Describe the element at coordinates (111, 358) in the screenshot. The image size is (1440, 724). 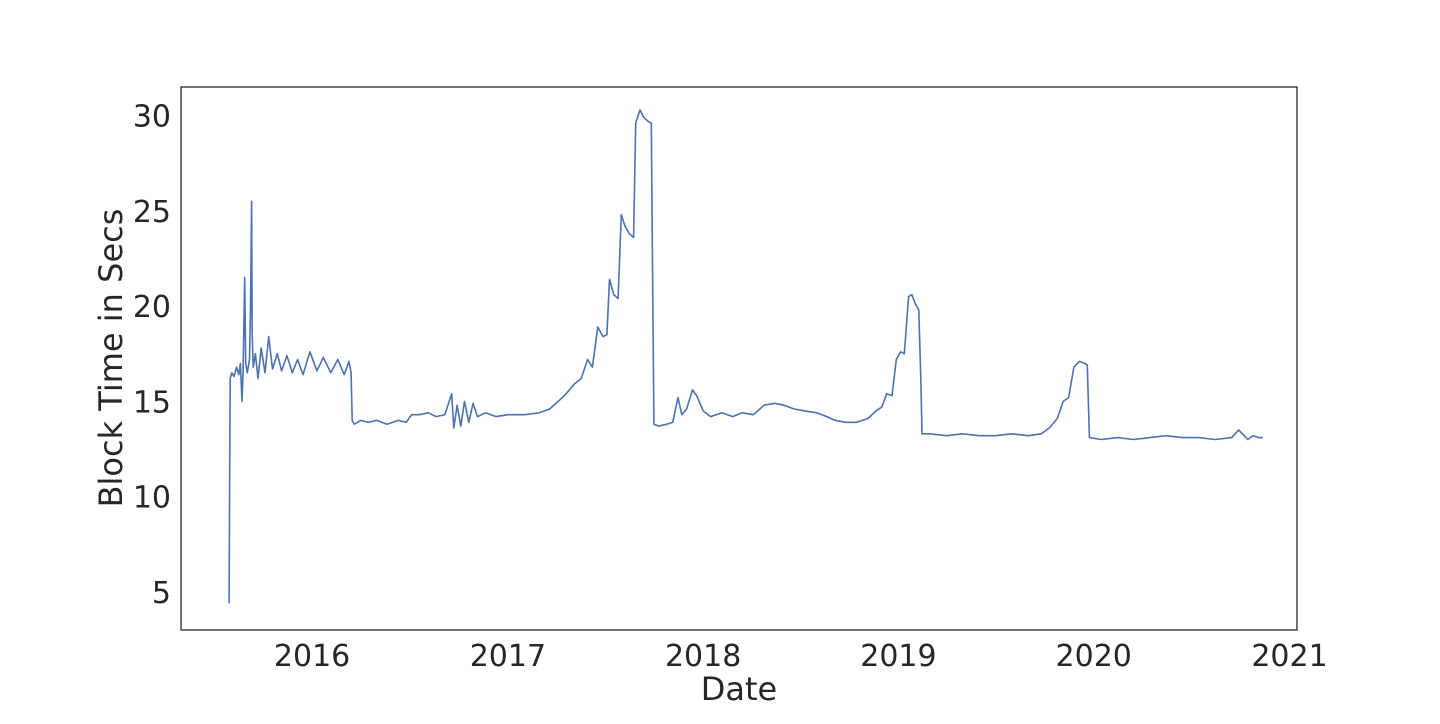
I see `y-axis-title: Block Time in Secs` at that location.